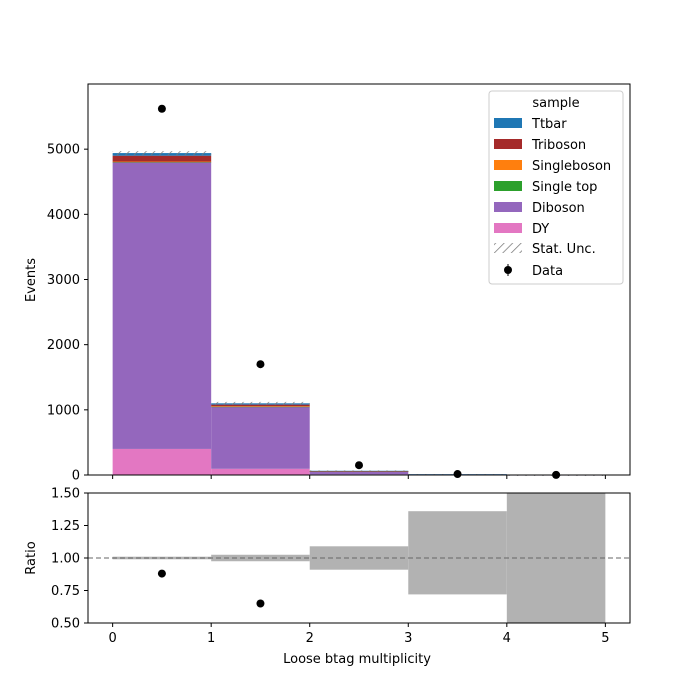 The image size is (700, 700). What do you see at coordinates (508, 248) in the screenshot?
I see `legend-swatch-stat-unc` at bounding box center [508, 248].